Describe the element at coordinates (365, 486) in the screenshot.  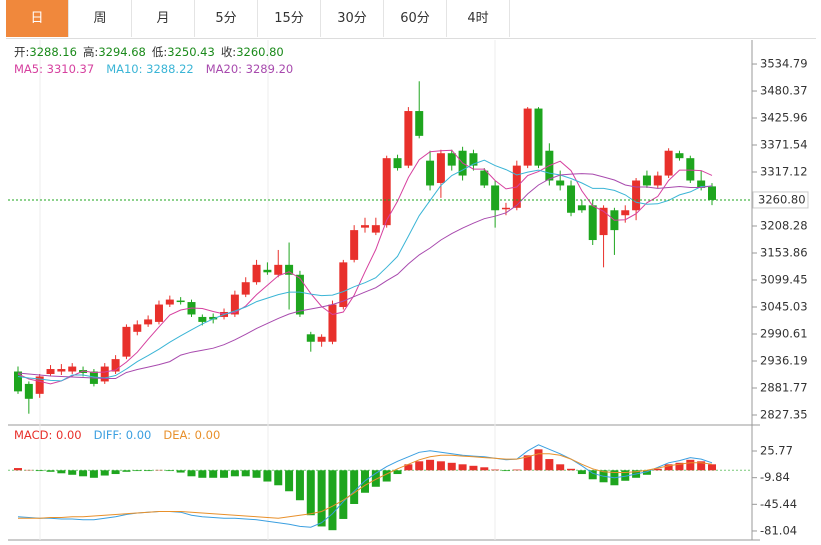
I see `macd-line` at that location.